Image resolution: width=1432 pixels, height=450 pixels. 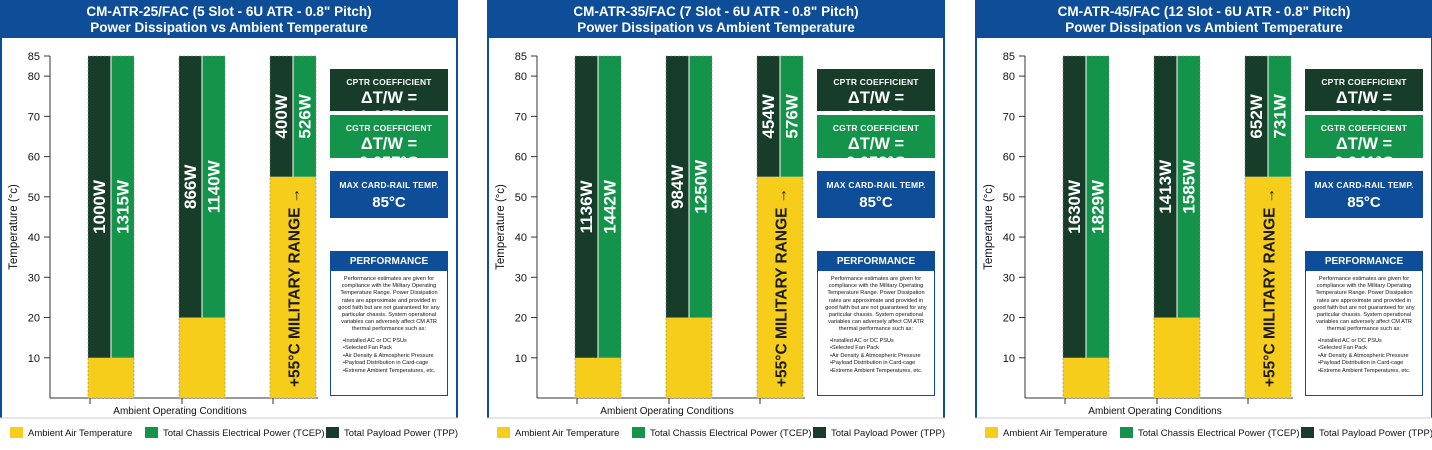 I want to click on data-label-tcep: 526W, so click(x=305, y=115).